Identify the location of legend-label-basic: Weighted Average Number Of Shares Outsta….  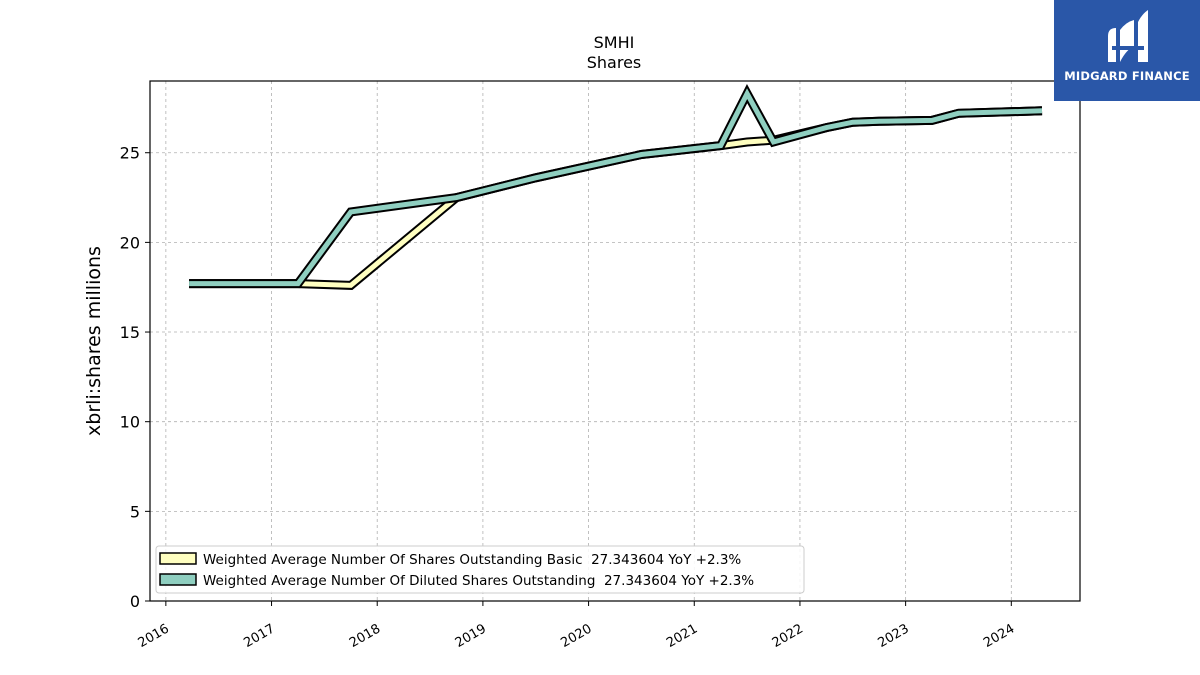
(472, 560).